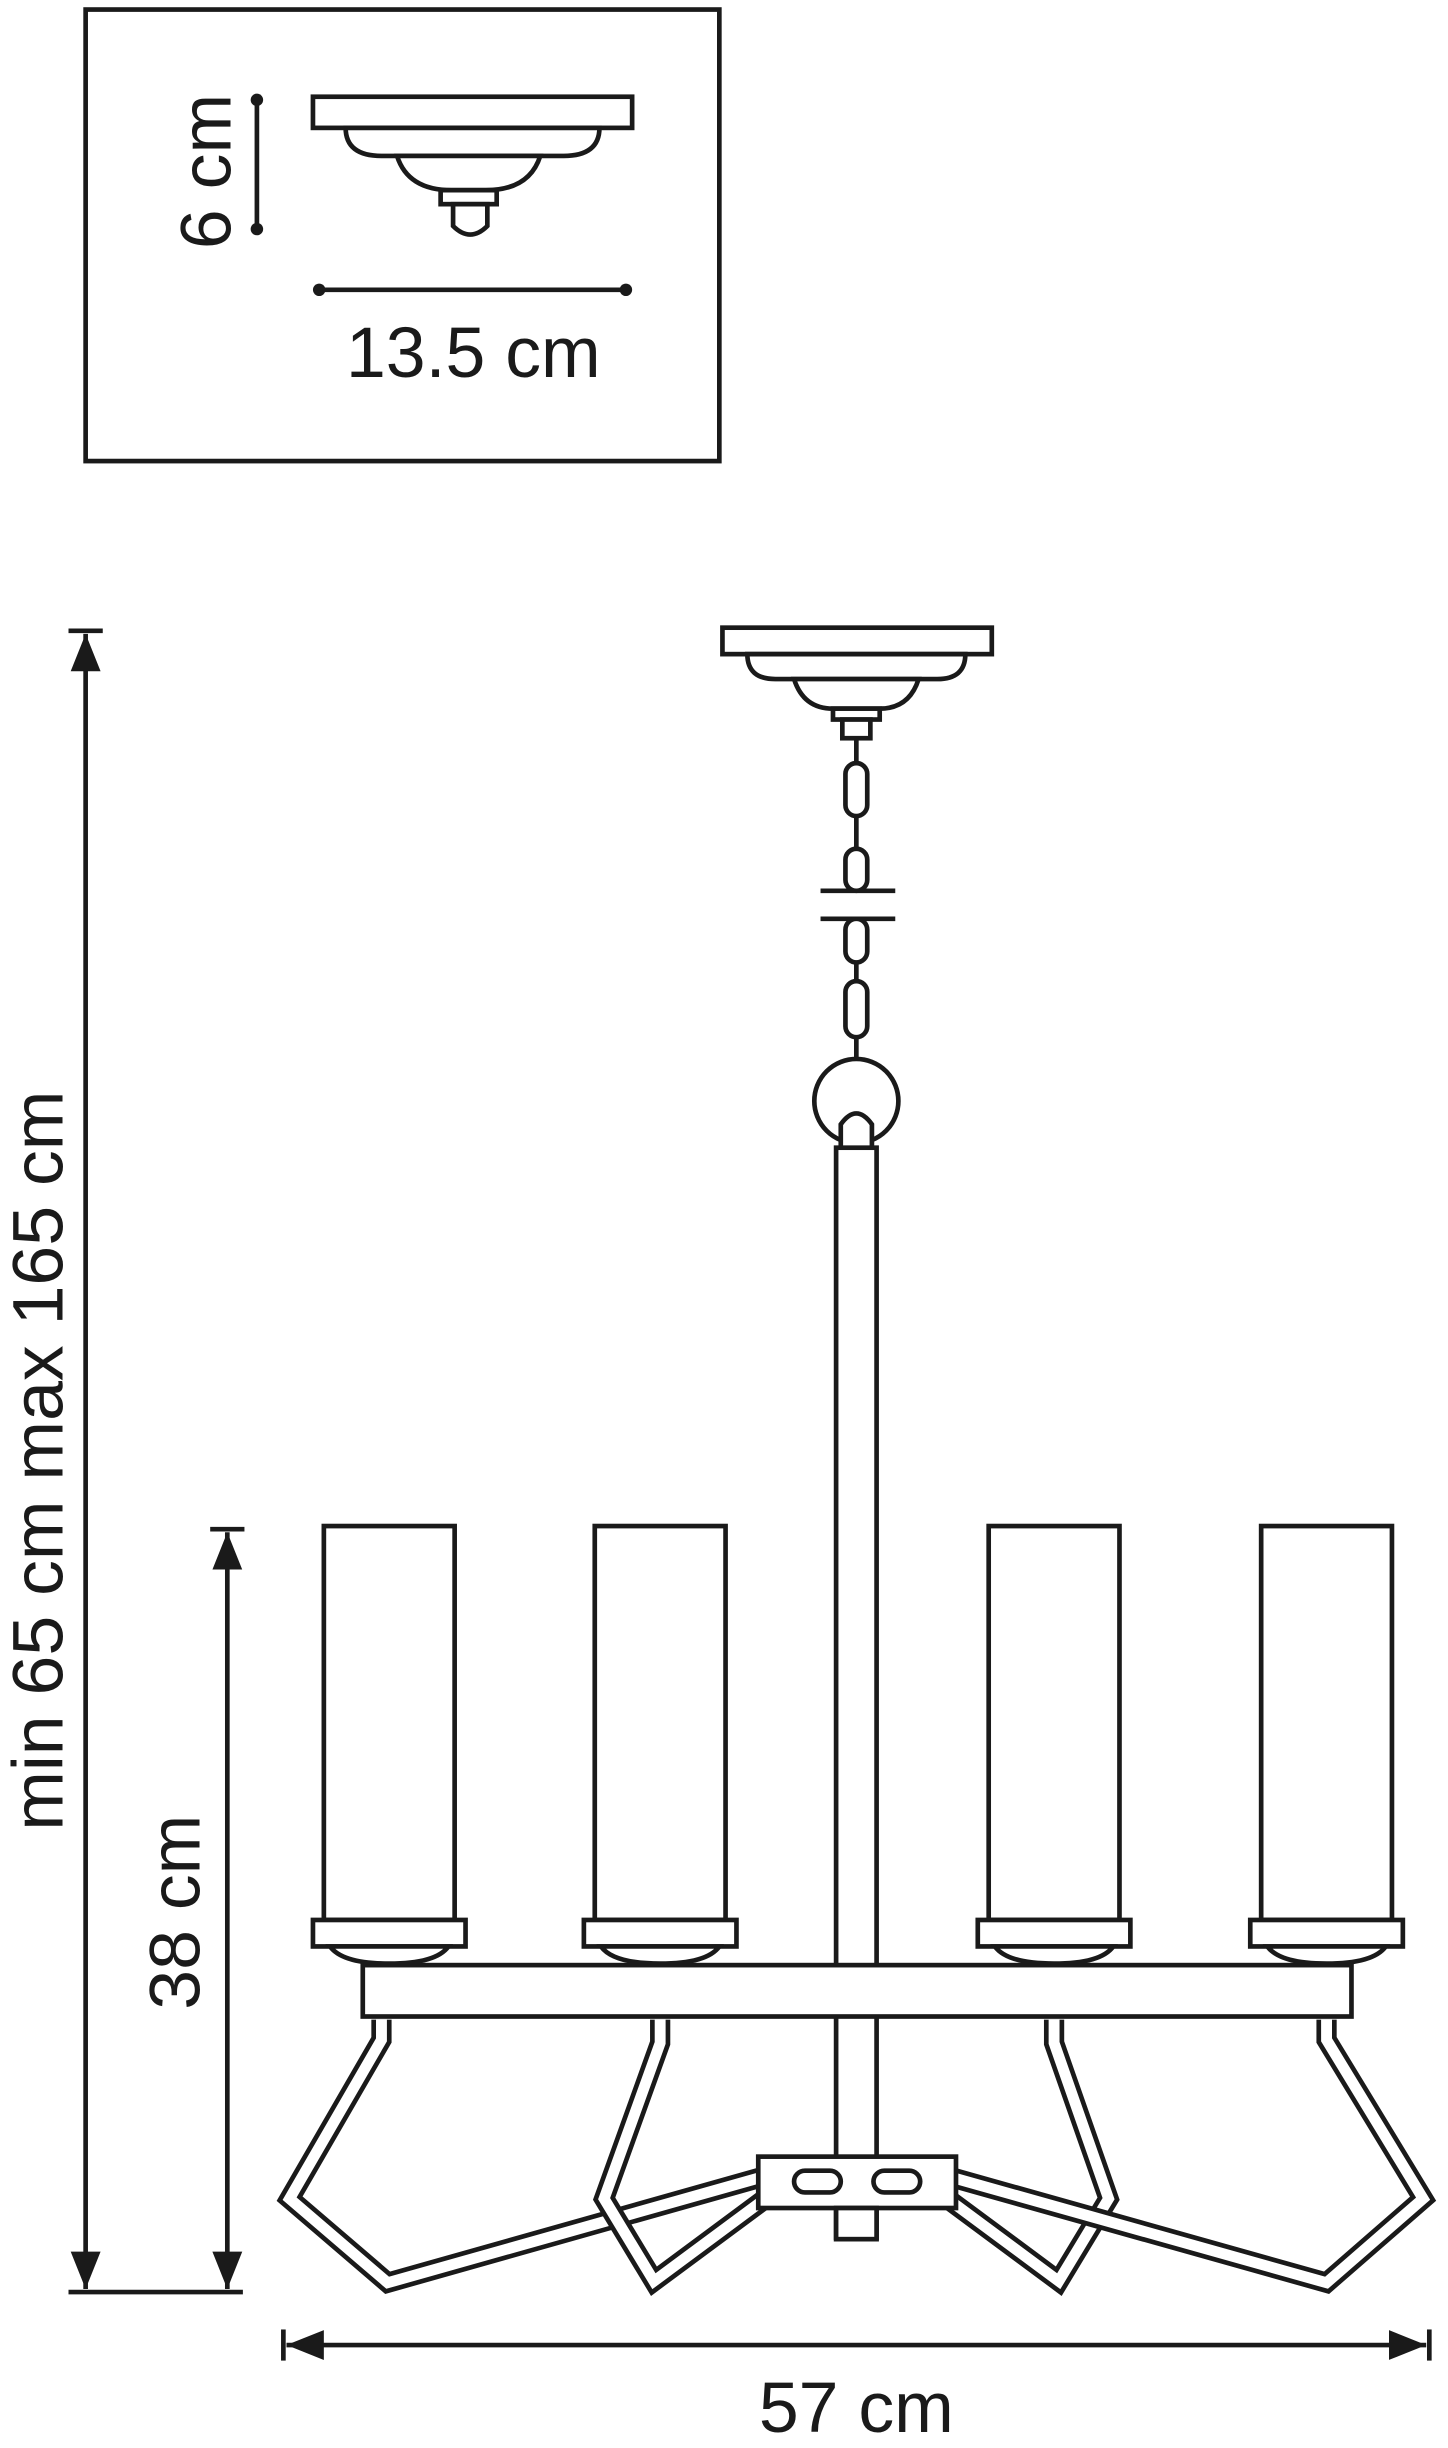 Image resolution: width=1448 pixels, height=2448 pixels. I want to click on total-height-dimension: min 65 cm max 165 cm, so click(121, 1461).